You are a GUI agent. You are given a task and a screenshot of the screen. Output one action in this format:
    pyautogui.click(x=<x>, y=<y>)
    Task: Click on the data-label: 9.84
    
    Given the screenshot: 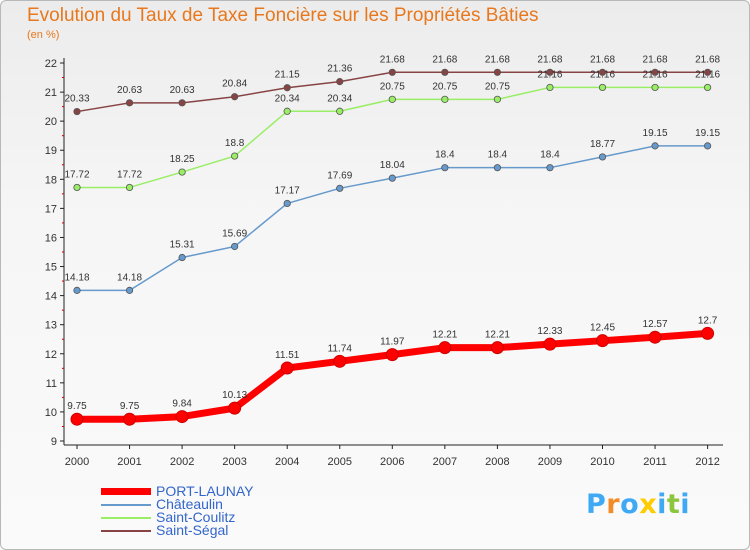 What is the action you would take?
    pyautogui.click(x=182, y=404)
    